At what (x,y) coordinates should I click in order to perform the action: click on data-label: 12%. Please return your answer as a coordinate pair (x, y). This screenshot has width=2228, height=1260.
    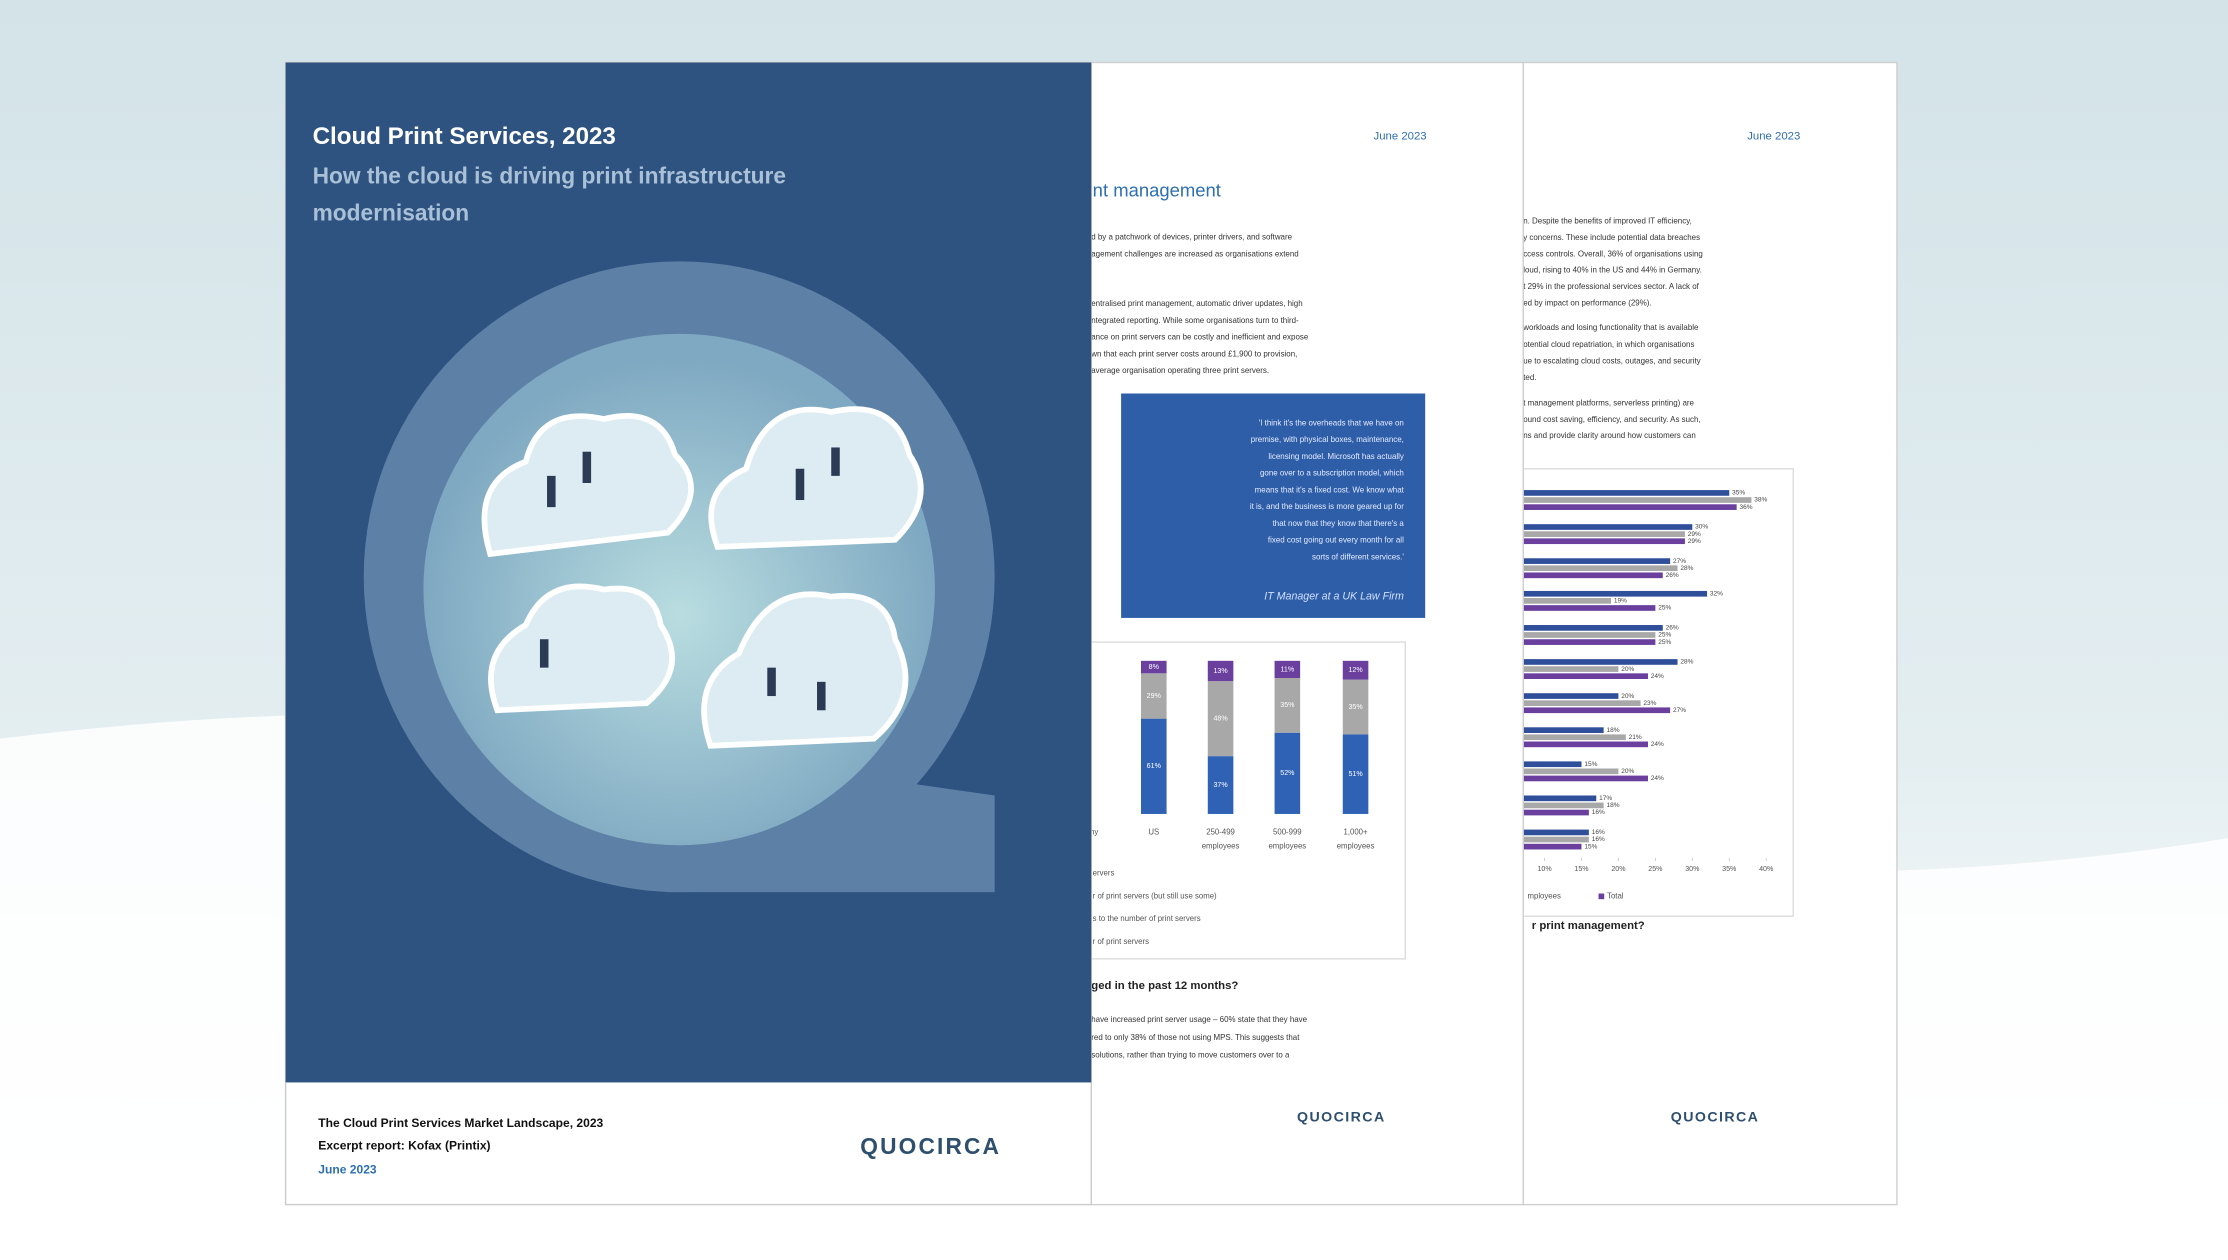
    Looking at the image, I should click on (1355, 670).